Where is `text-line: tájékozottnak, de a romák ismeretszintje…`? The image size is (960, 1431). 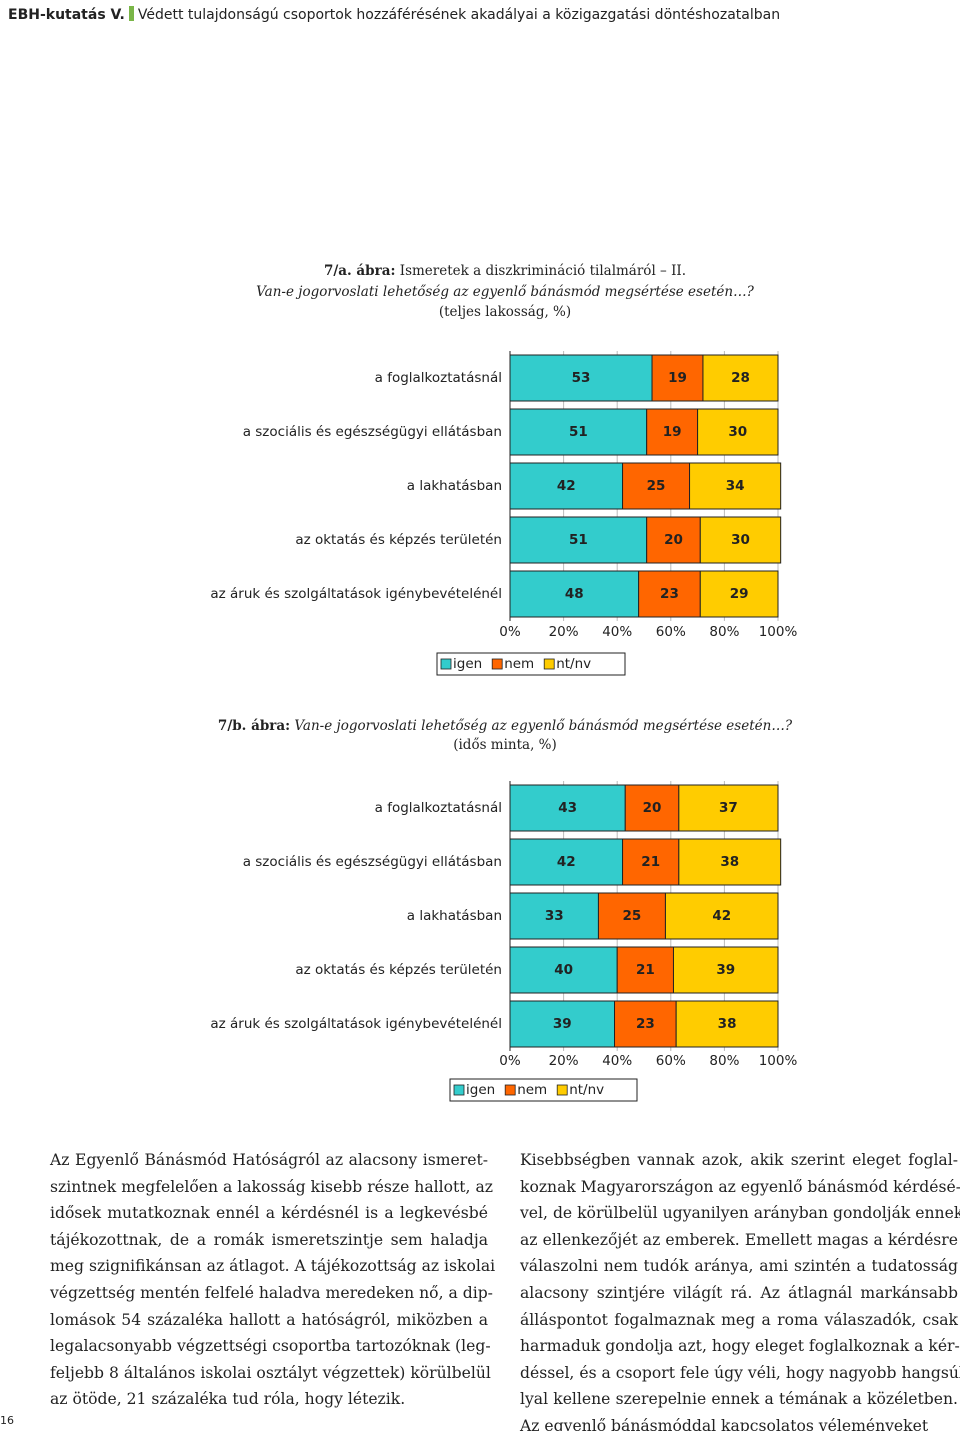
text-line: tájékozottnak, de a romák ismeretszintje… is located at coordinates (269, 1239).